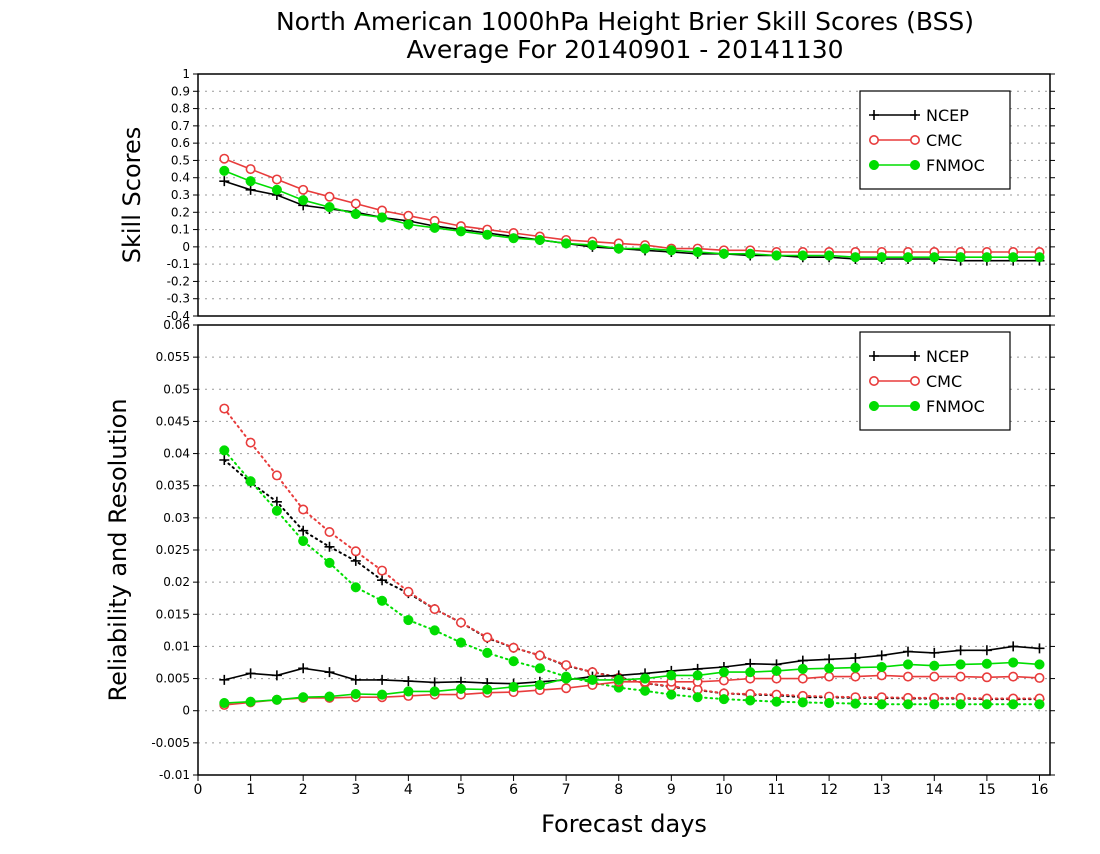  I want to click on legend-marker-ncep, so click(915, 356).